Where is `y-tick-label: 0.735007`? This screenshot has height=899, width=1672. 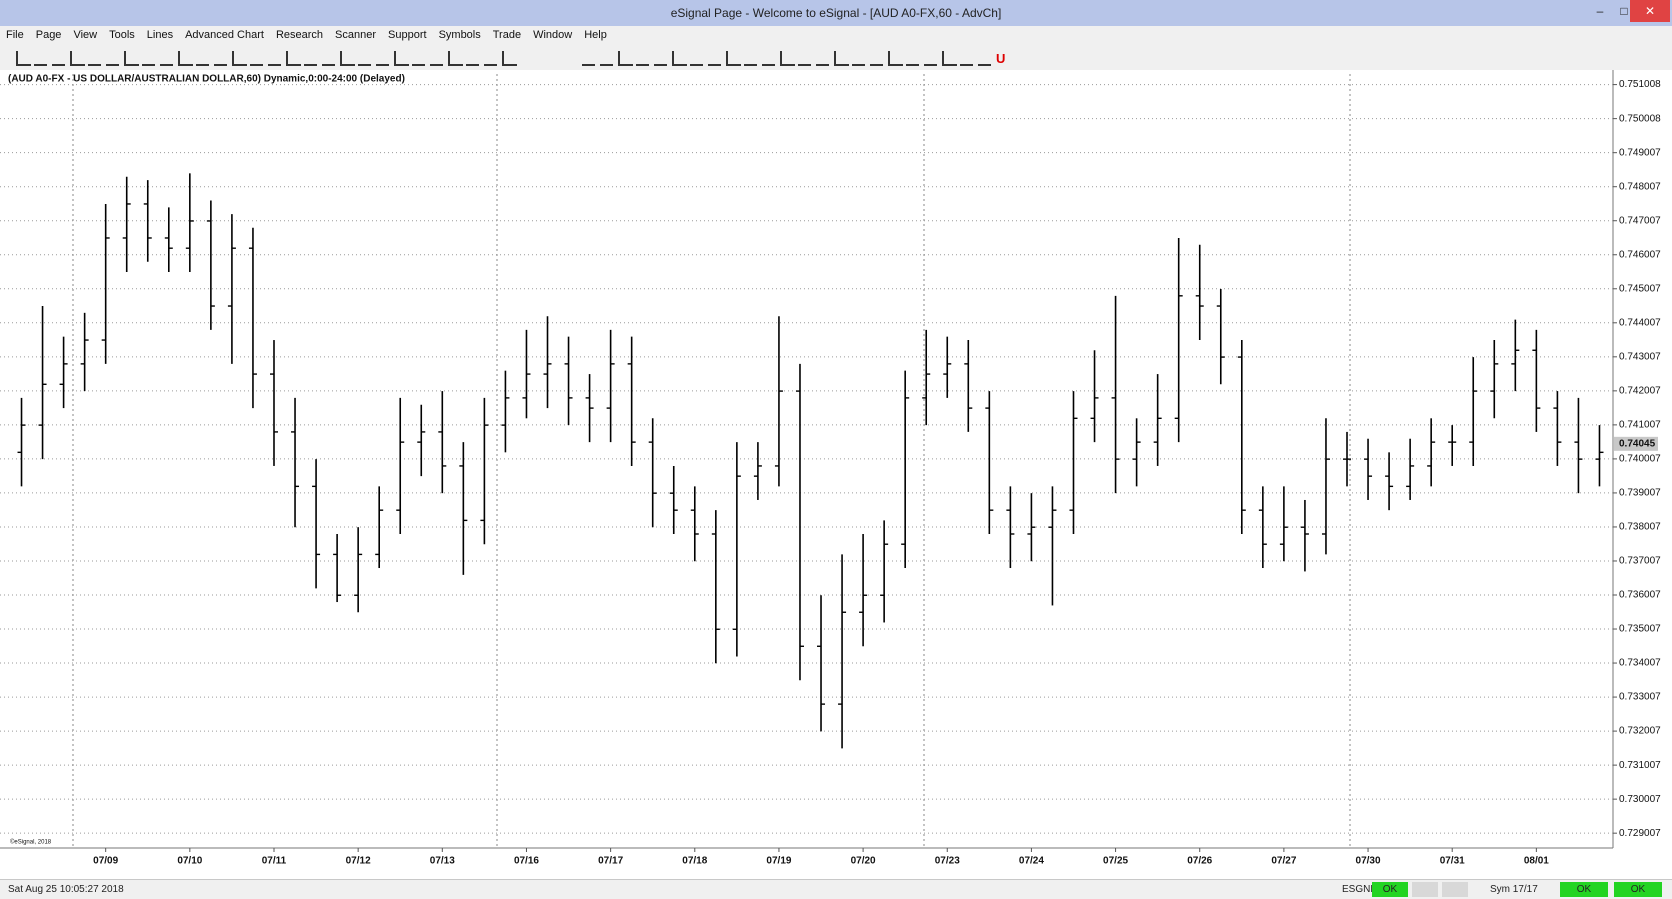
y-tick-label: 0.735007 is located at coordinates (1640, 629).